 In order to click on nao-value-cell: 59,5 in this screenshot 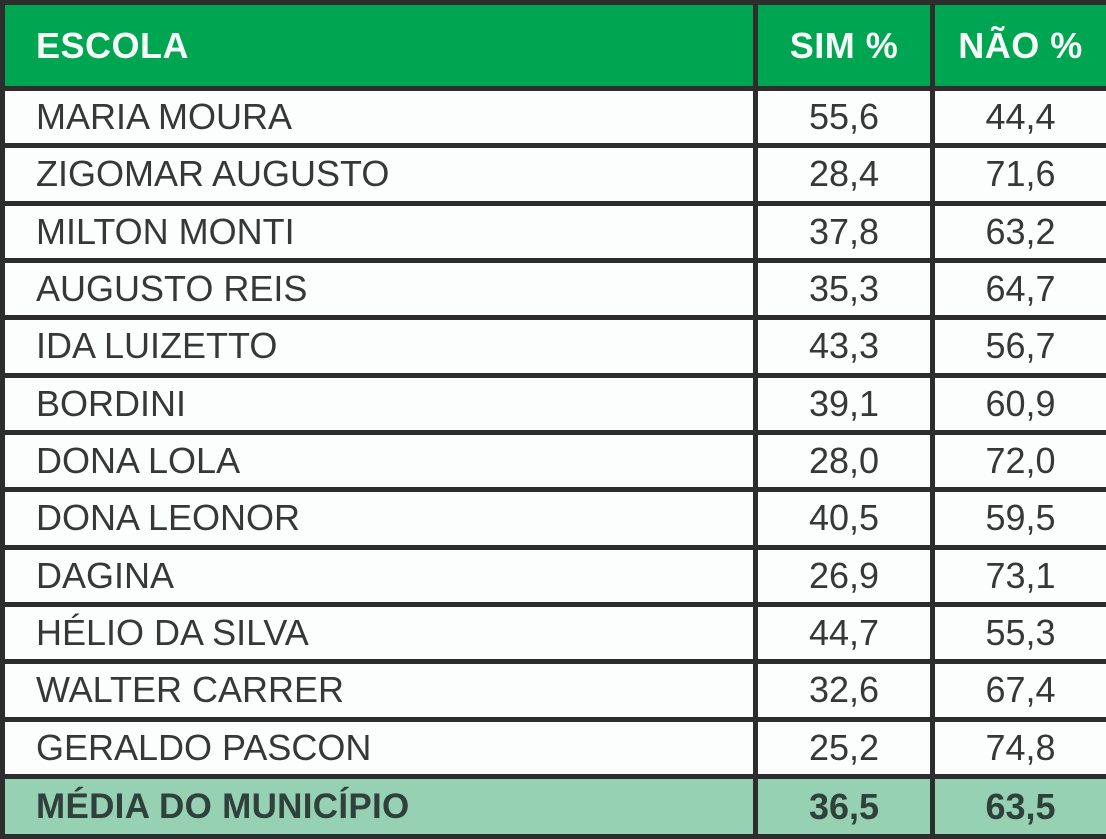, I will do `click(1018, 518)`.